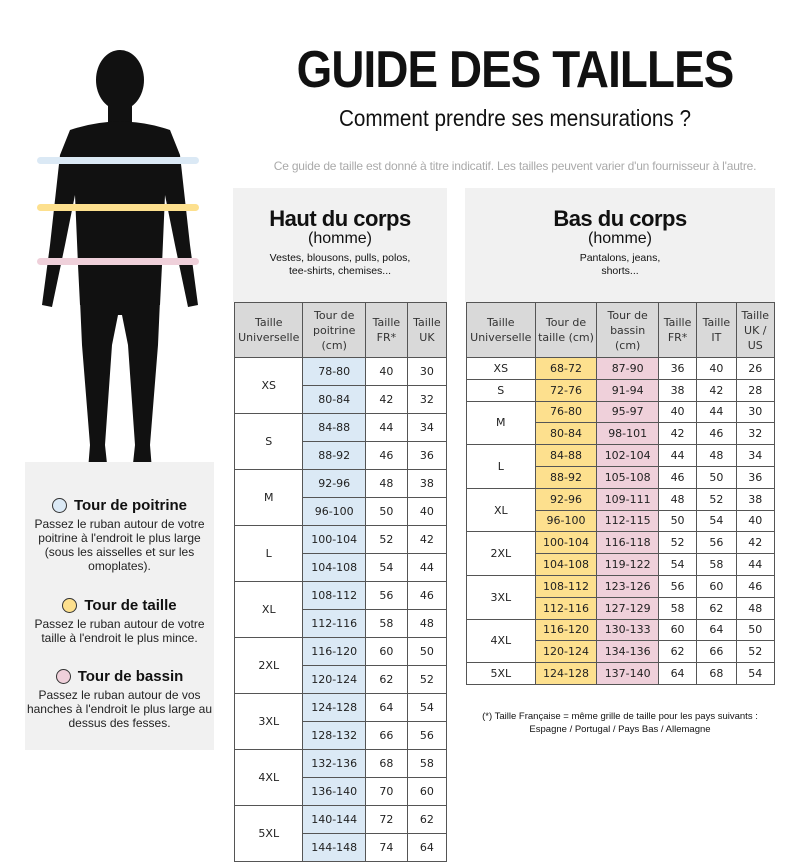  Describe the element at coordinates (334, 651) in the screenshot. I see `value-cell: 116-120` at that location.